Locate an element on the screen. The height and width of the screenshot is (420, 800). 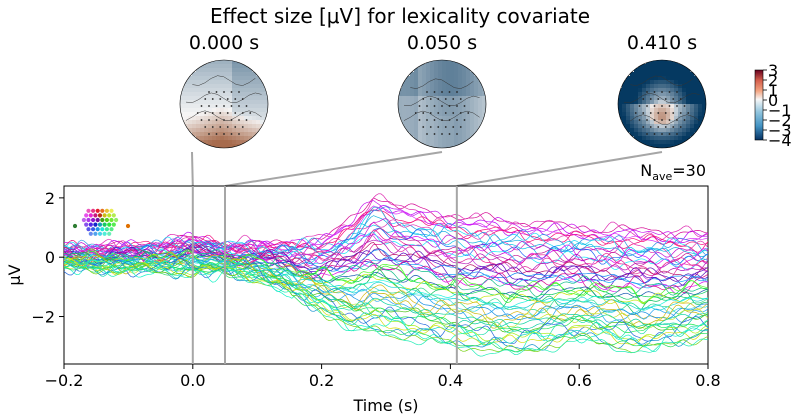
time-markers is located at coordinates (324, 275).